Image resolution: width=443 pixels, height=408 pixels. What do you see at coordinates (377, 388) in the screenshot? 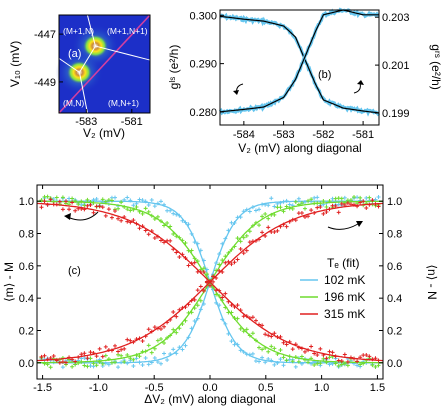
I see `x-tick-label: 1.5` at bounding box center [377, 388].